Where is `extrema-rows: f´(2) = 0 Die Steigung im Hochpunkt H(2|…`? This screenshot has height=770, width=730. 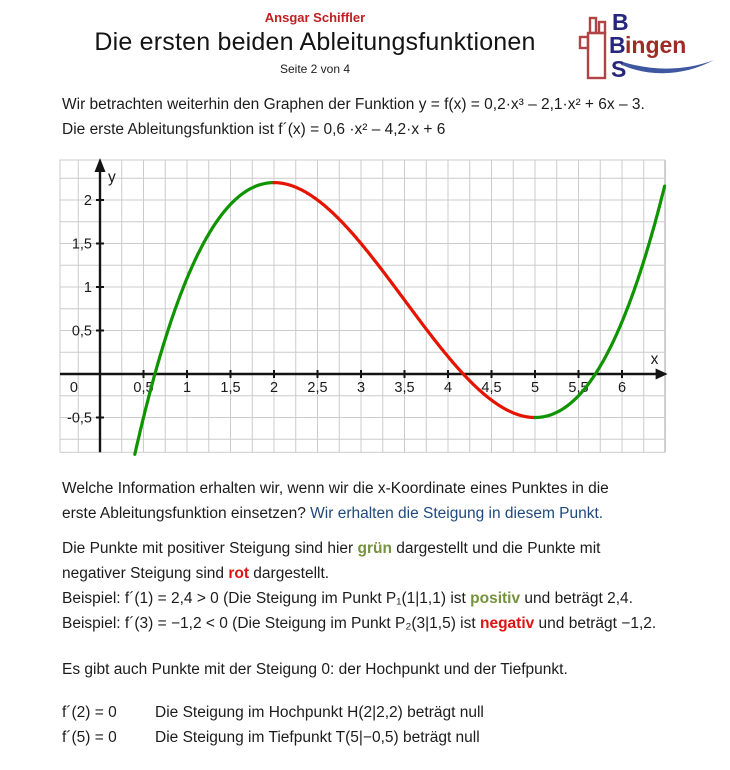
extrema-rows: f´(2) = 0 Die Steigung im Hochpunkt H(2|… is located at coordinates (396, 725).